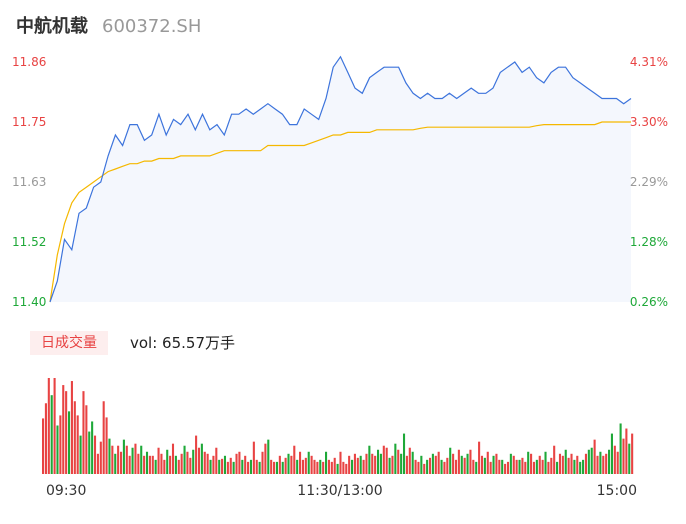  Describe the element at coordinates (617, 491) in the screenshot. I see `x-tick-label: 15:00` at that location.